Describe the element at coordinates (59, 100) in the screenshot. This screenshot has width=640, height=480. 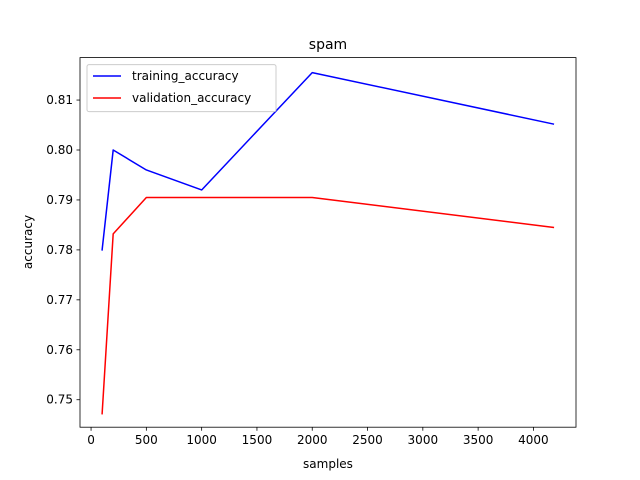
I see `y-tick-label: 0.81` at that location.